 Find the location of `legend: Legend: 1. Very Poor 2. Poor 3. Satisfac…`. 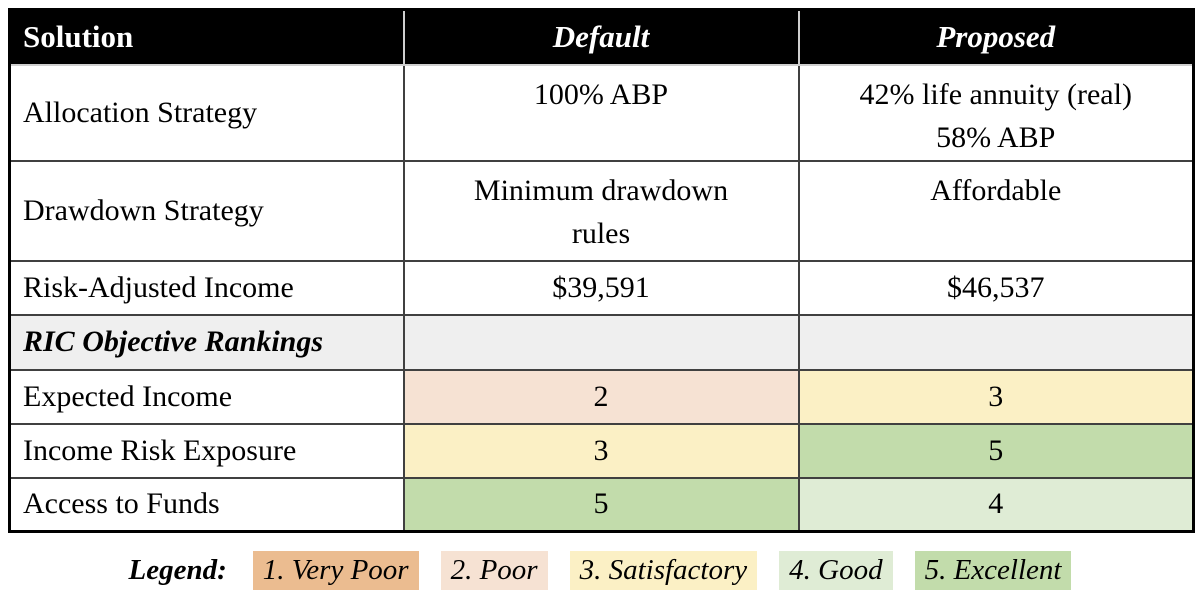

legend: Legend: 1. Very Poor 2. Poor 3. Satisfac… is located at coordinates (600, 570).